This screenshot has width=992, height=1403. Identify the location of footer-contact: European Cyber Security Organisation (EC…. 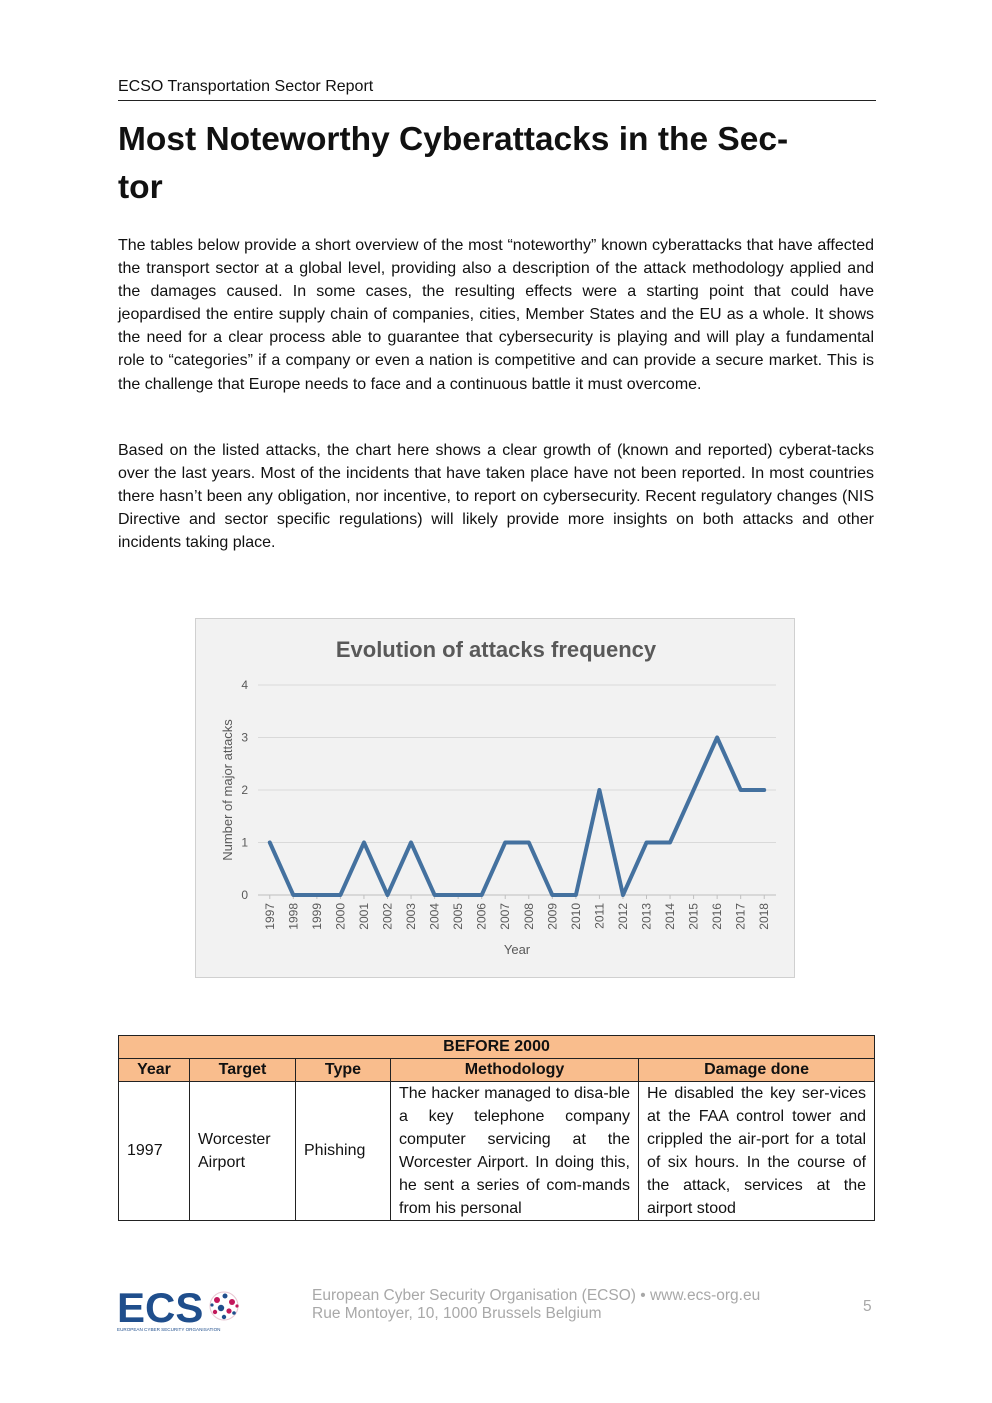
(536, 1305).